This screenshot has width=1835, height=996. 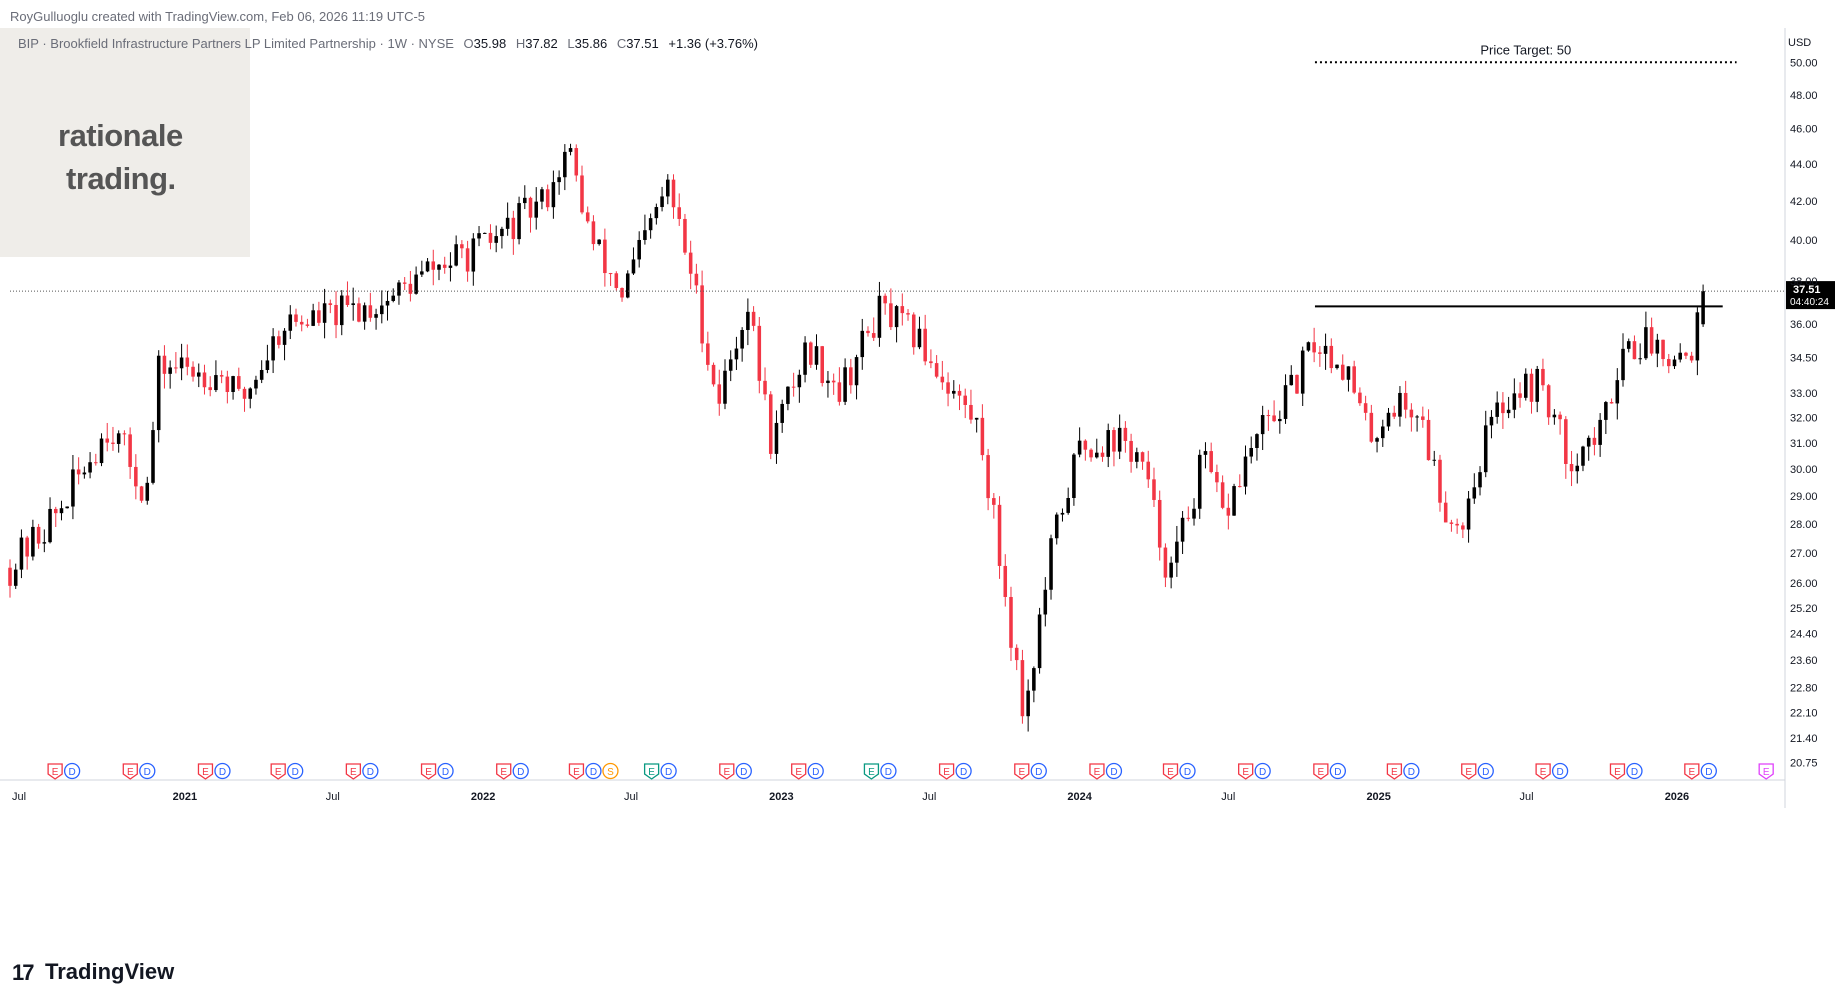 I want to click on x-tick-label: 2024, so click(x=1079, y=797).